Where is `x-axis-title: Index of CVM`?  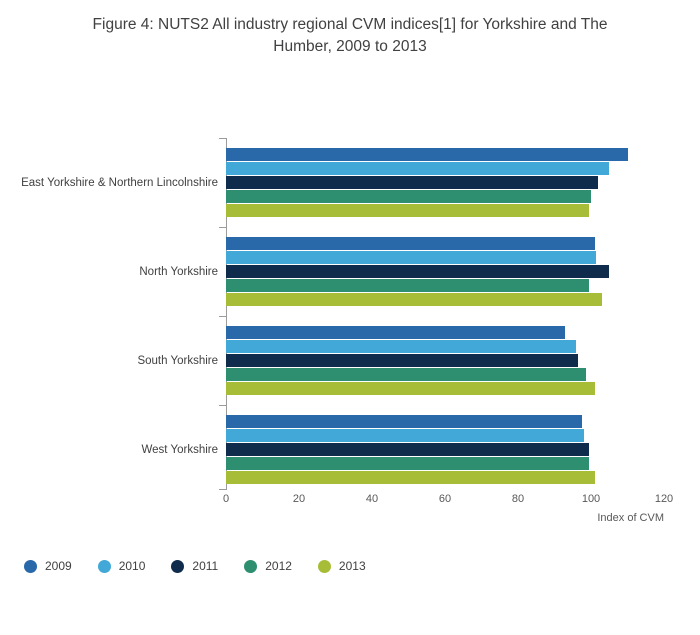
x-axis-title: Index of CVM is located at coordinates (630, 518).